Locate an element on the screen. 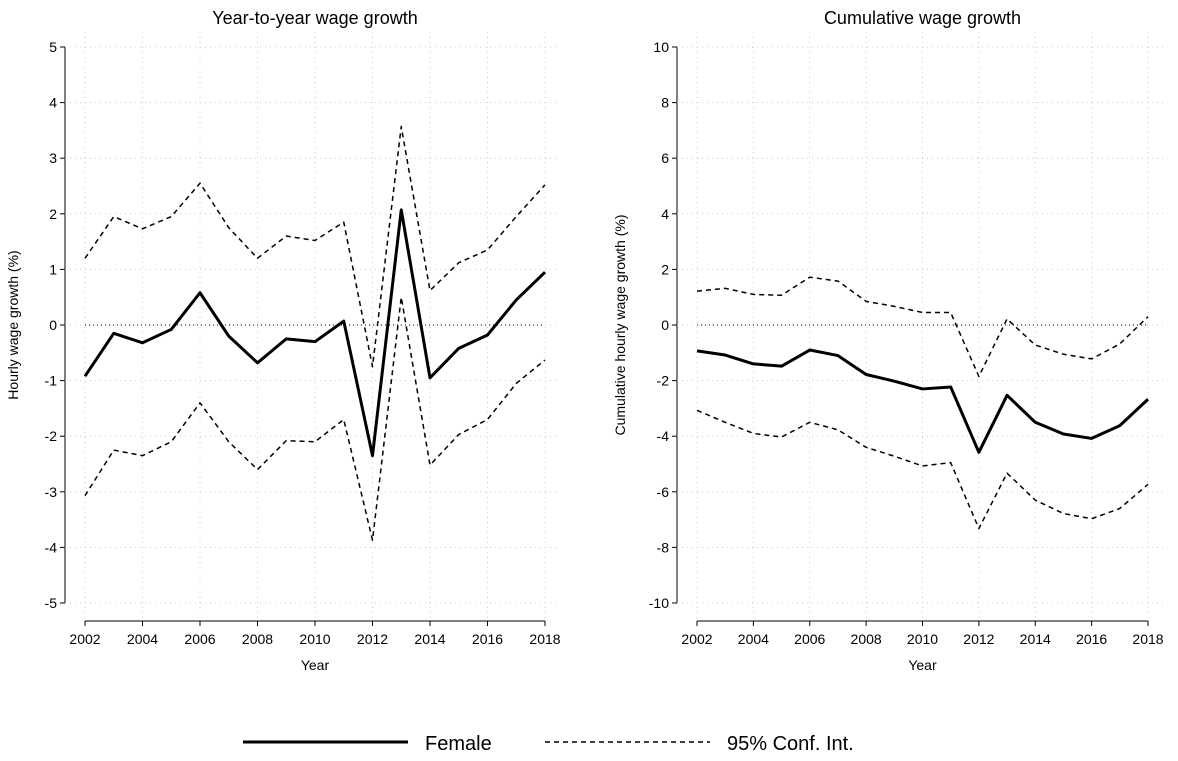 This screenshot has width=1178, height=761. legend-label: Female is located at coordinates (458, 744).